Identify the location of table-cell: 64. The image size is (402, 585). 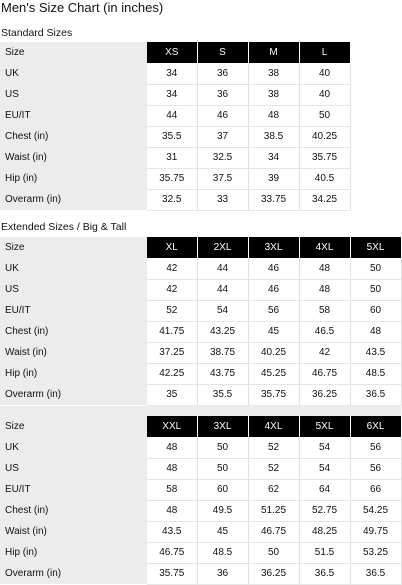
(325, 490).